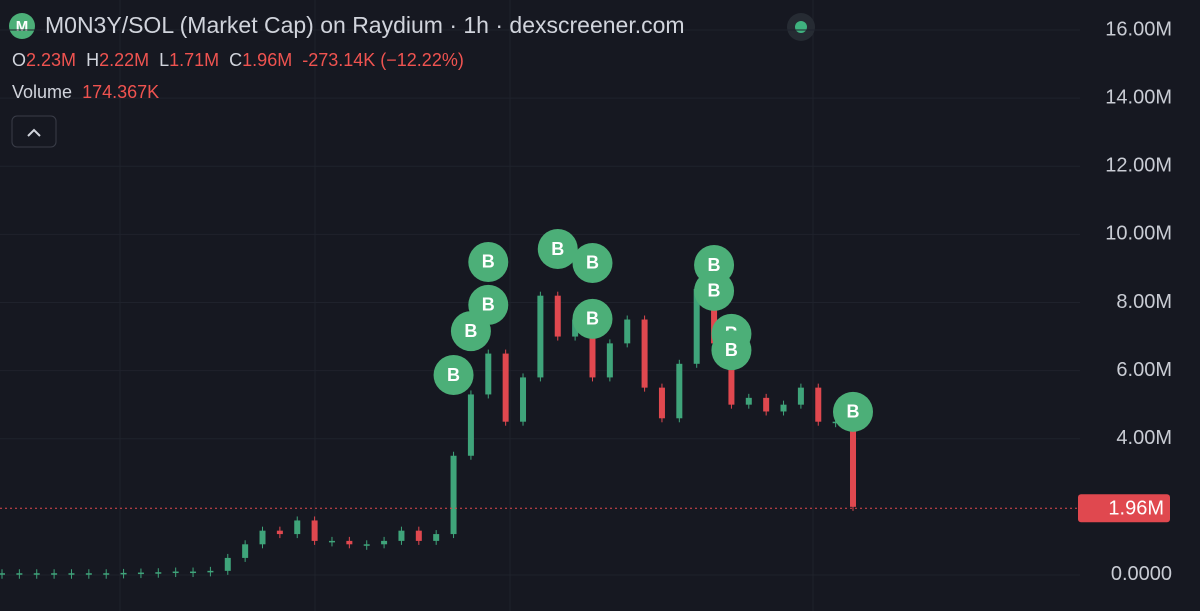 Image resolution: width=1200 pixels, height=611 pixels. I want to click on logo, so click(22, 26).